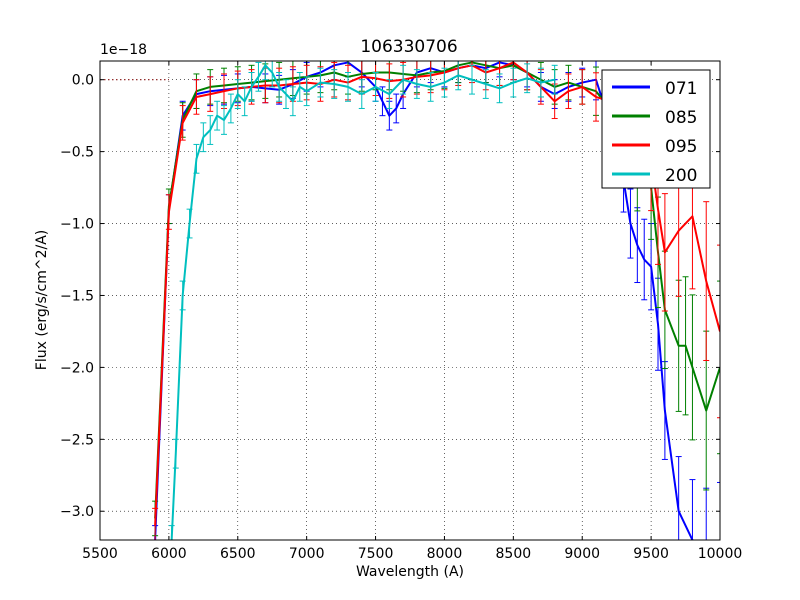  I want to click on y-tick-label: −2.5, so click(77, 440).